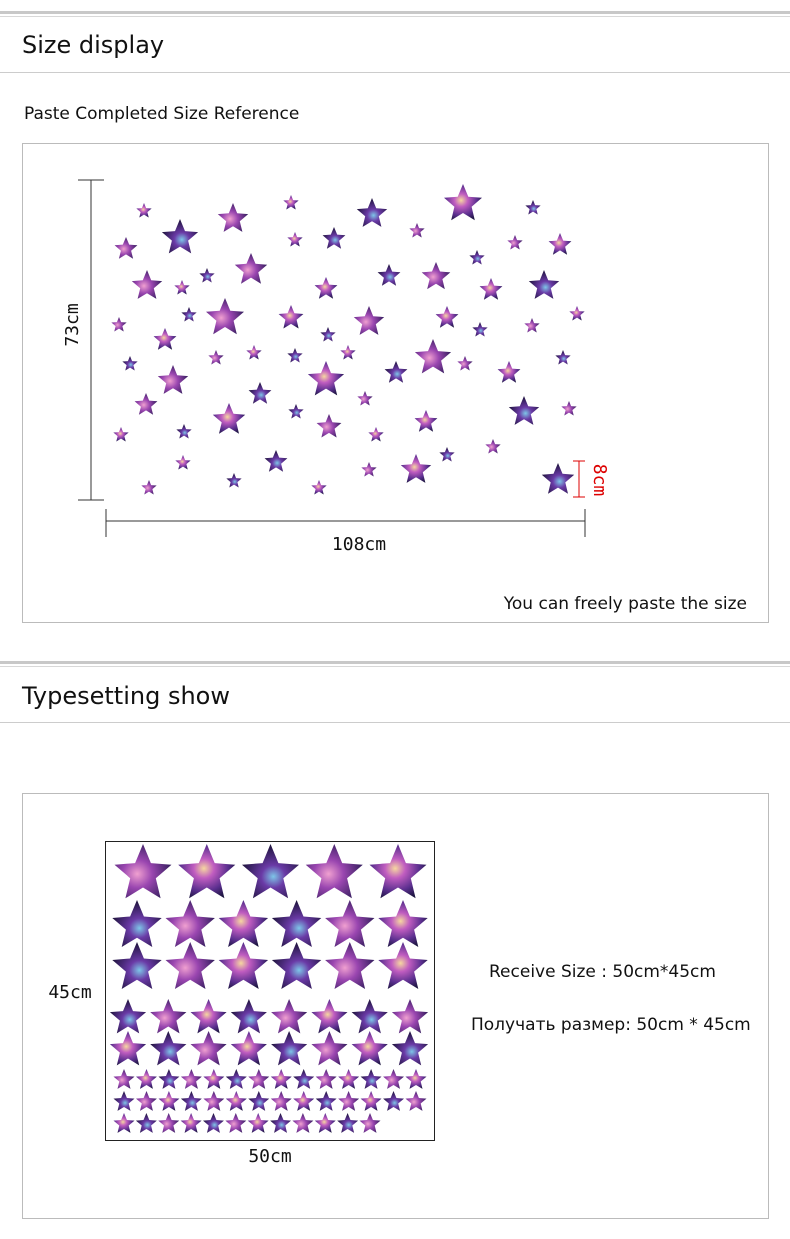  I want to click on height-label: 73cm, so click(72, 324).